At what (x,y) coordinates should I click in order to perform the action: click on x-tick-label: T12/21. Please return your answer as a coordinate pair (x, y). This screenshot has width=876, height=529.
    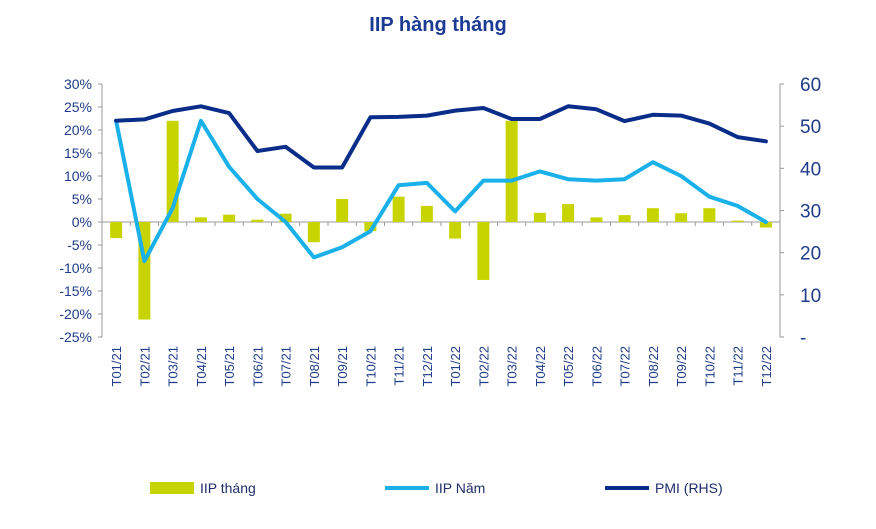
    Looking at the image, I should click on (427, 366).